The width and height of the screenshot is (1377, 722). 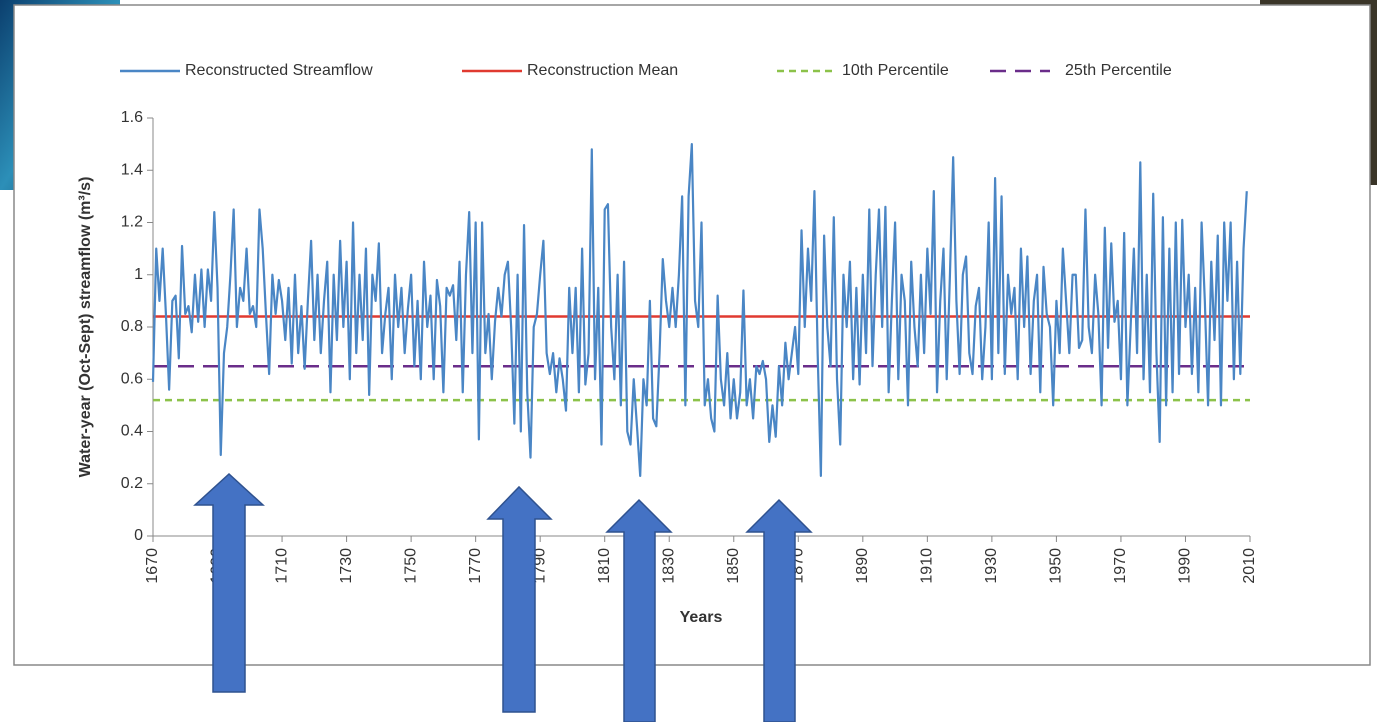 What do you see at coordinates (668, 566) in the screenshot?
I see `x-tick-label: 1830` at bounding box center [668, 566].